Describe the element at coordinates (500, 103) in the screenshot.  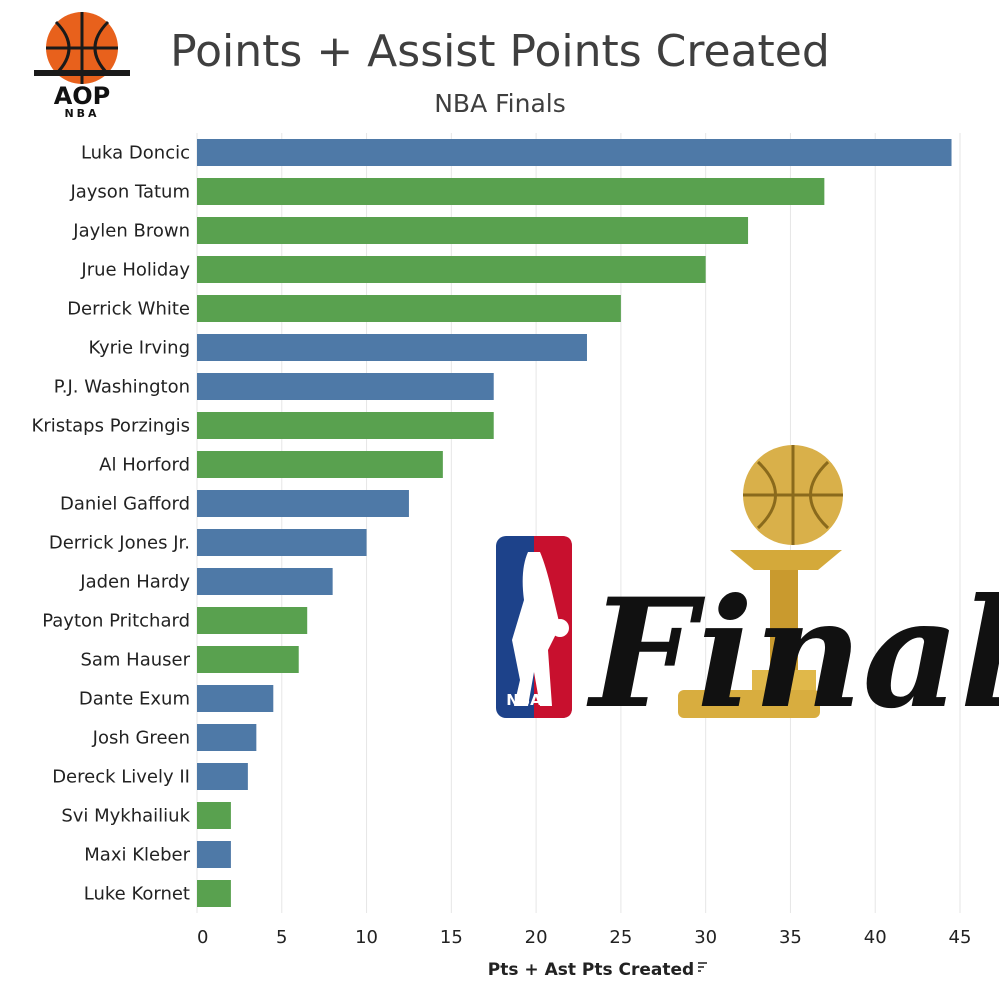
I see `chart-subtitle: NBA Finals` at that location.